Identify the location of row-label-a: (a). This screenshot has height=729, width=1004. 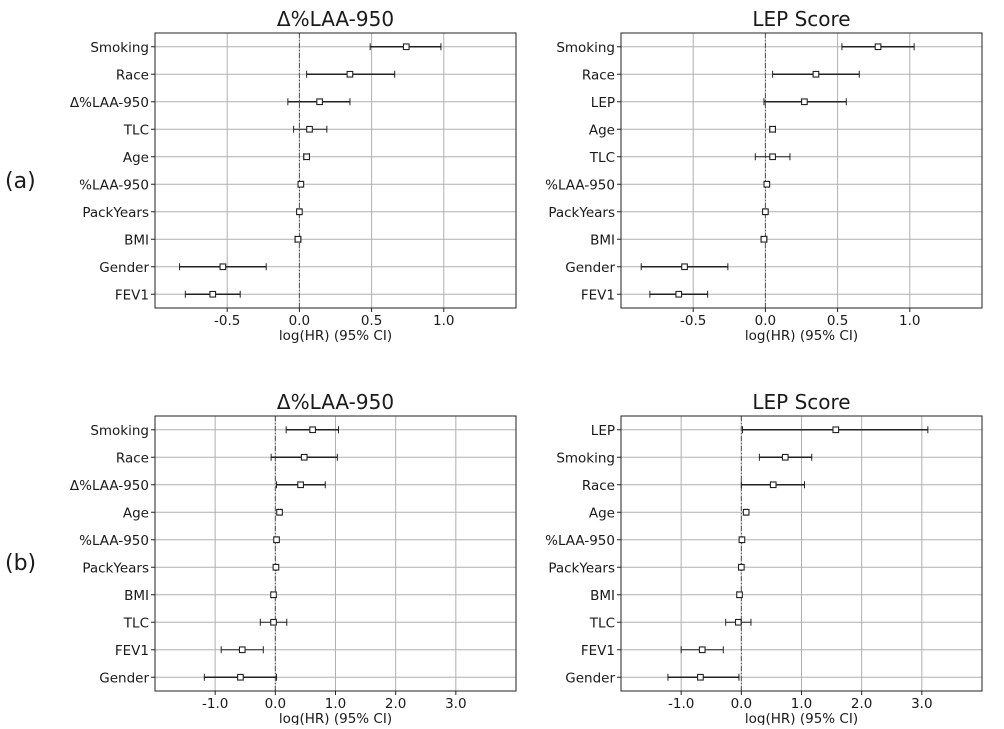
(20, 181).